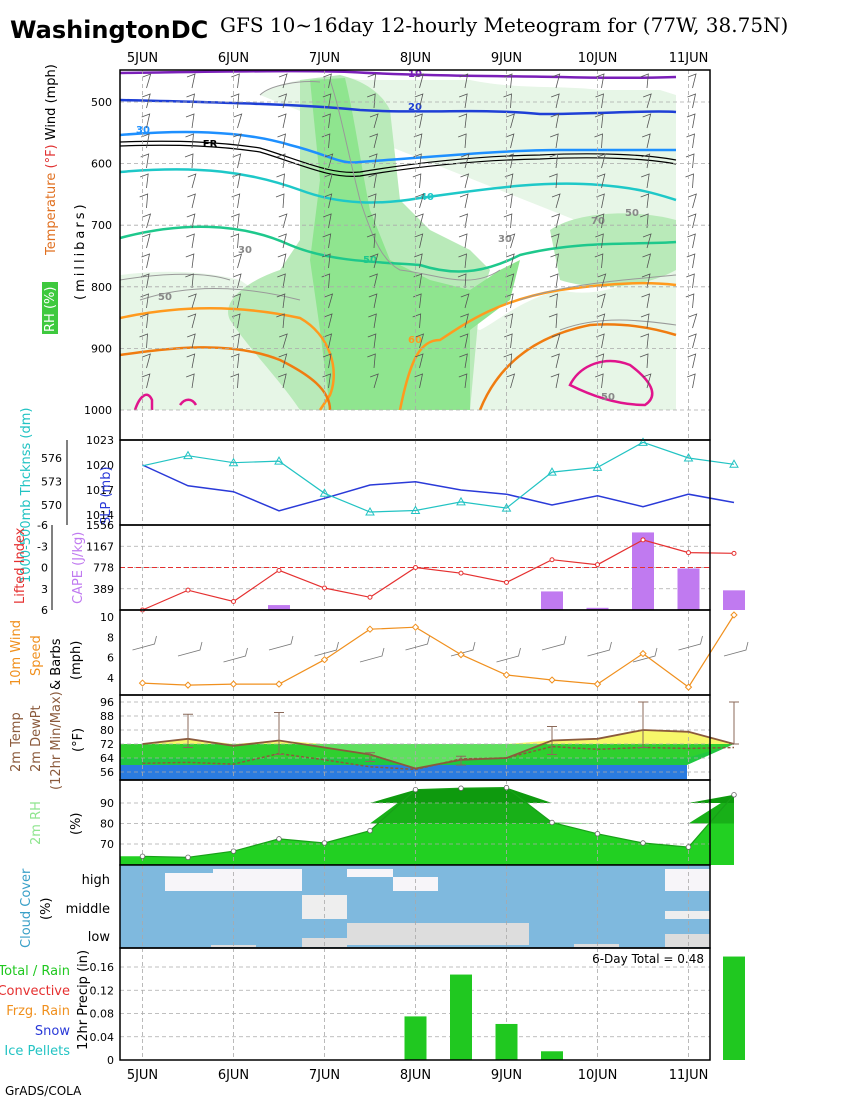  I want to click on cloud-units: (%), so click(46, 909).